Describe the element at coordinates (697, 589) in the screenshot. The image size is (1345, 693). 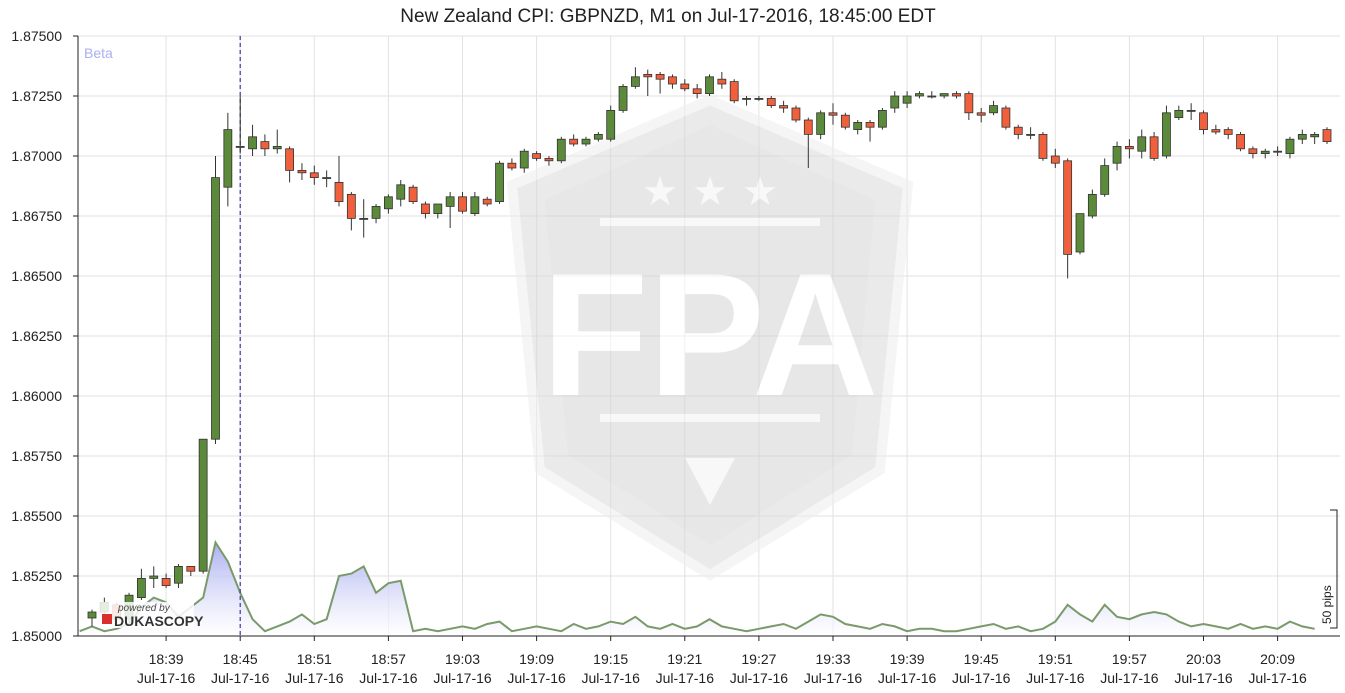
I see `volume-area-fill` at that location.